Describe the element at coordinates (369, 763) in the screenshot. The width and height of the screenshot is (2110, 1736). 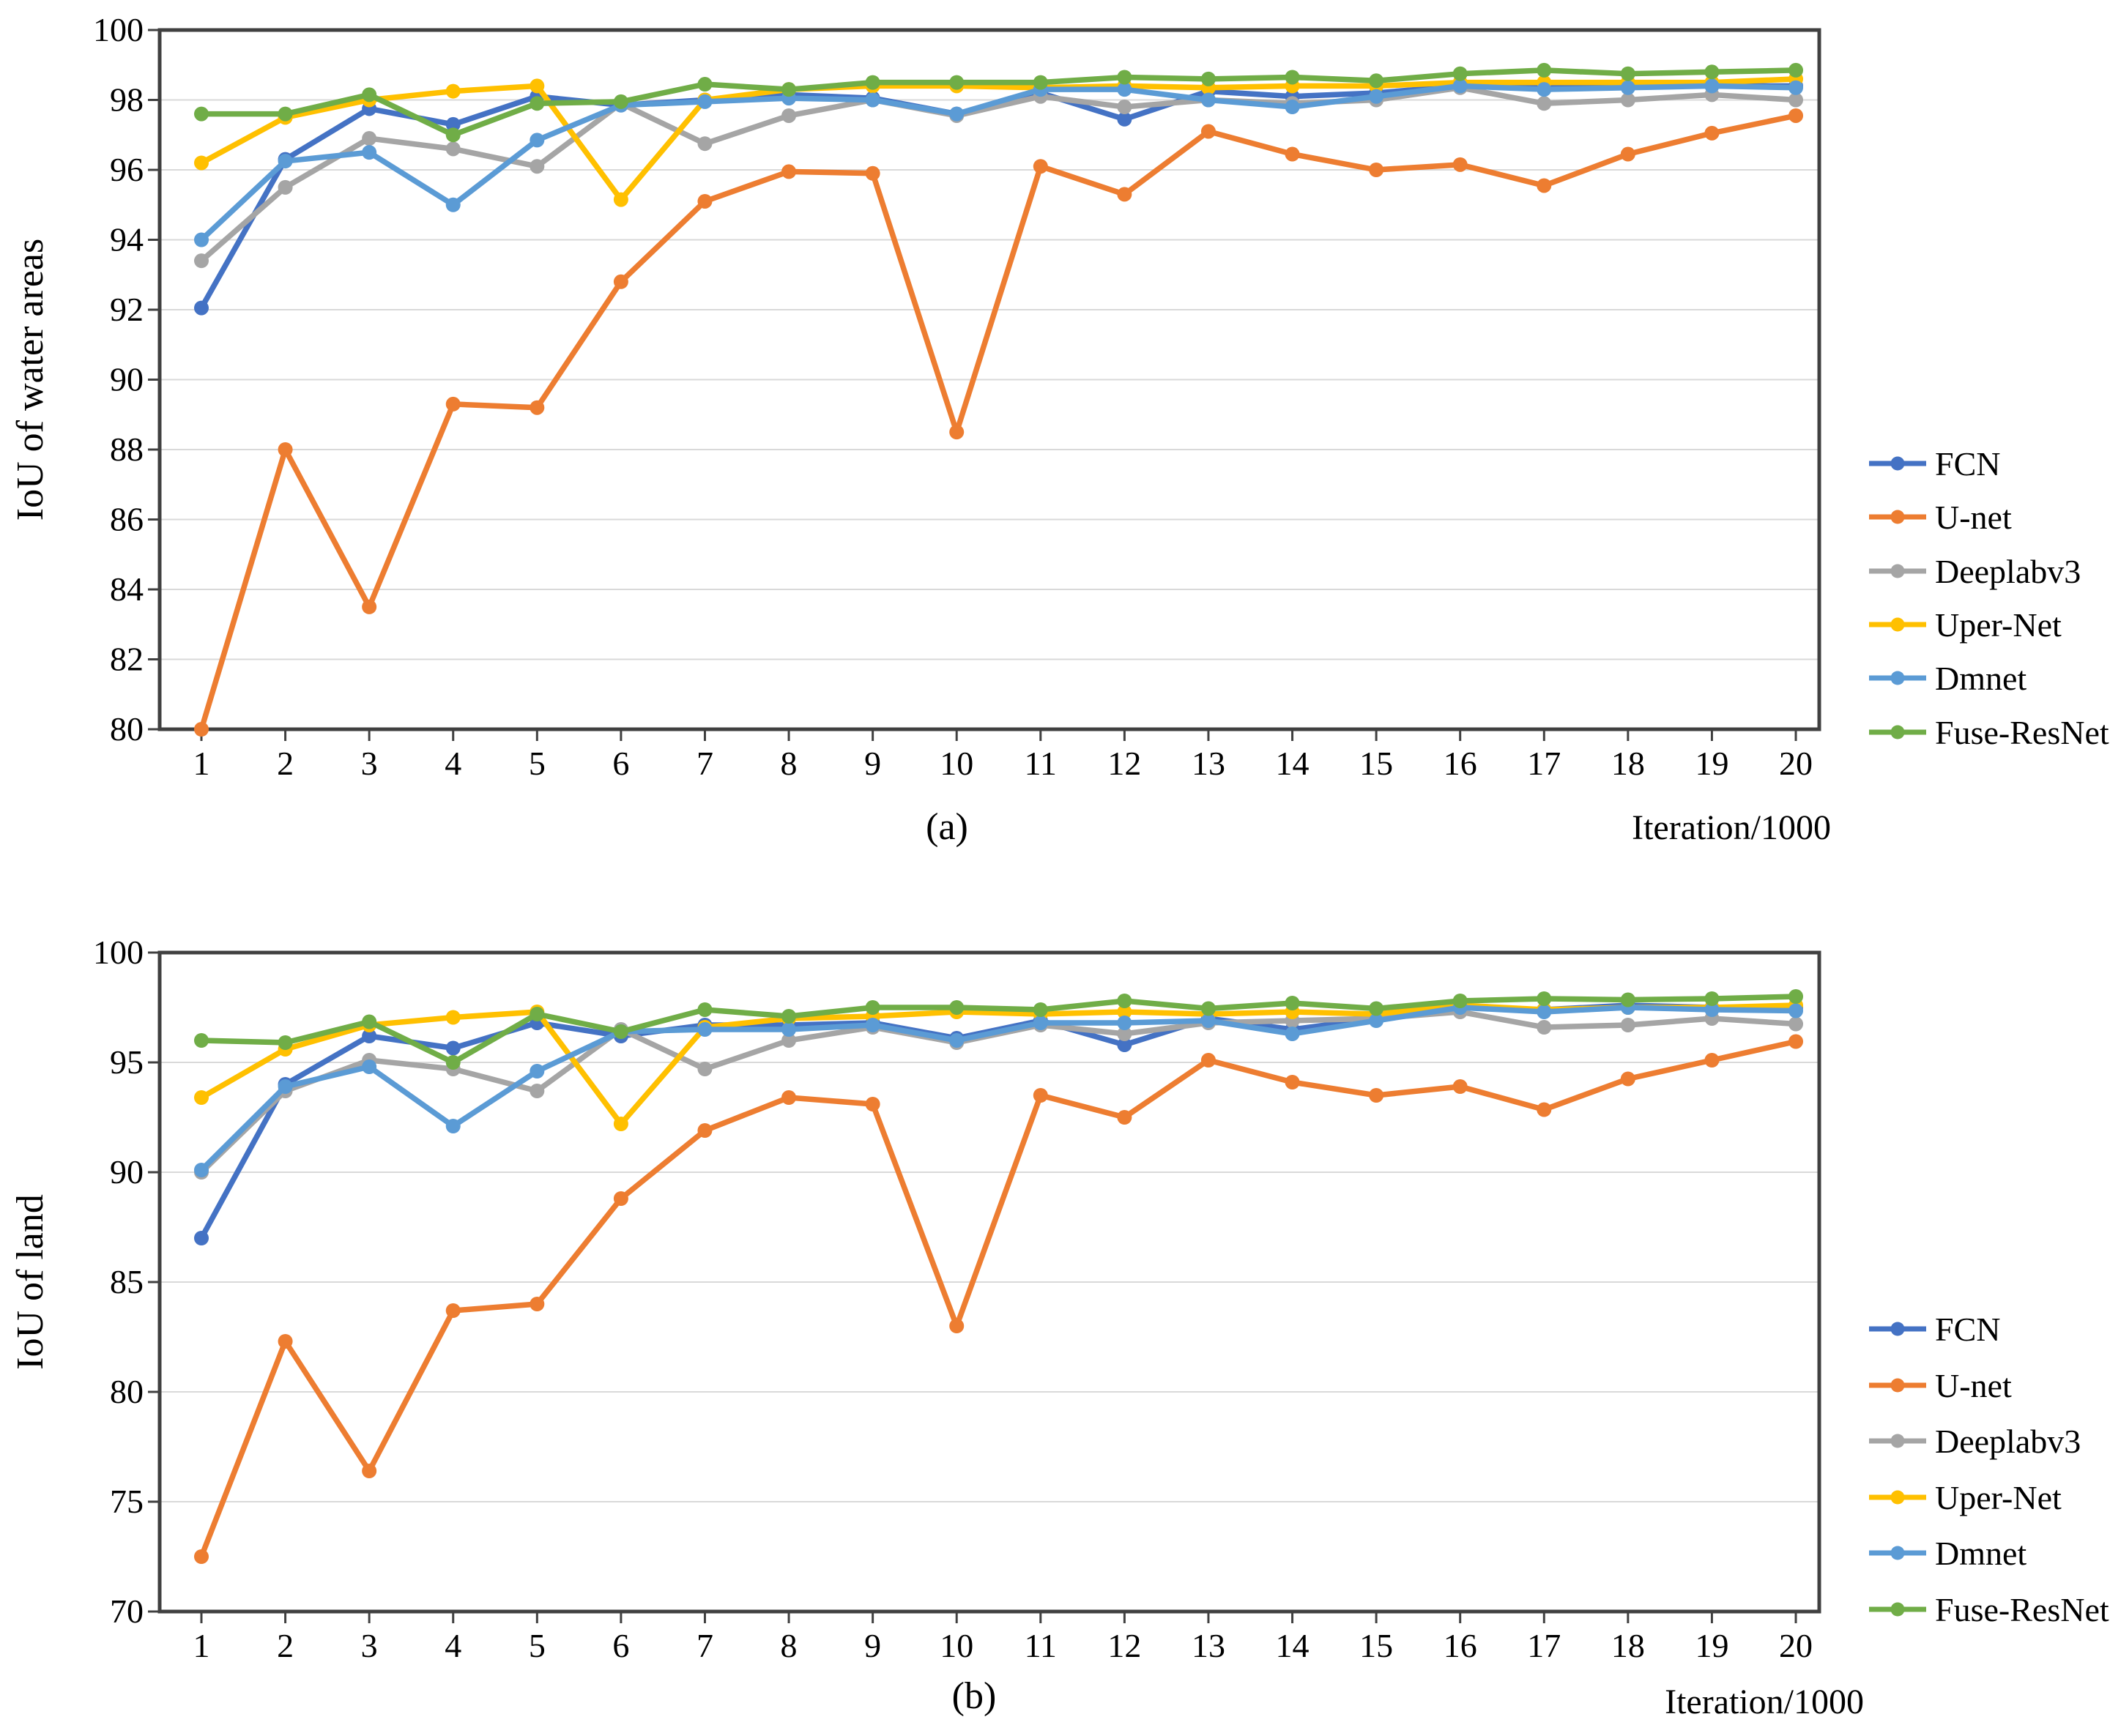
I see `x-axis-tick-label: 3` at that location.